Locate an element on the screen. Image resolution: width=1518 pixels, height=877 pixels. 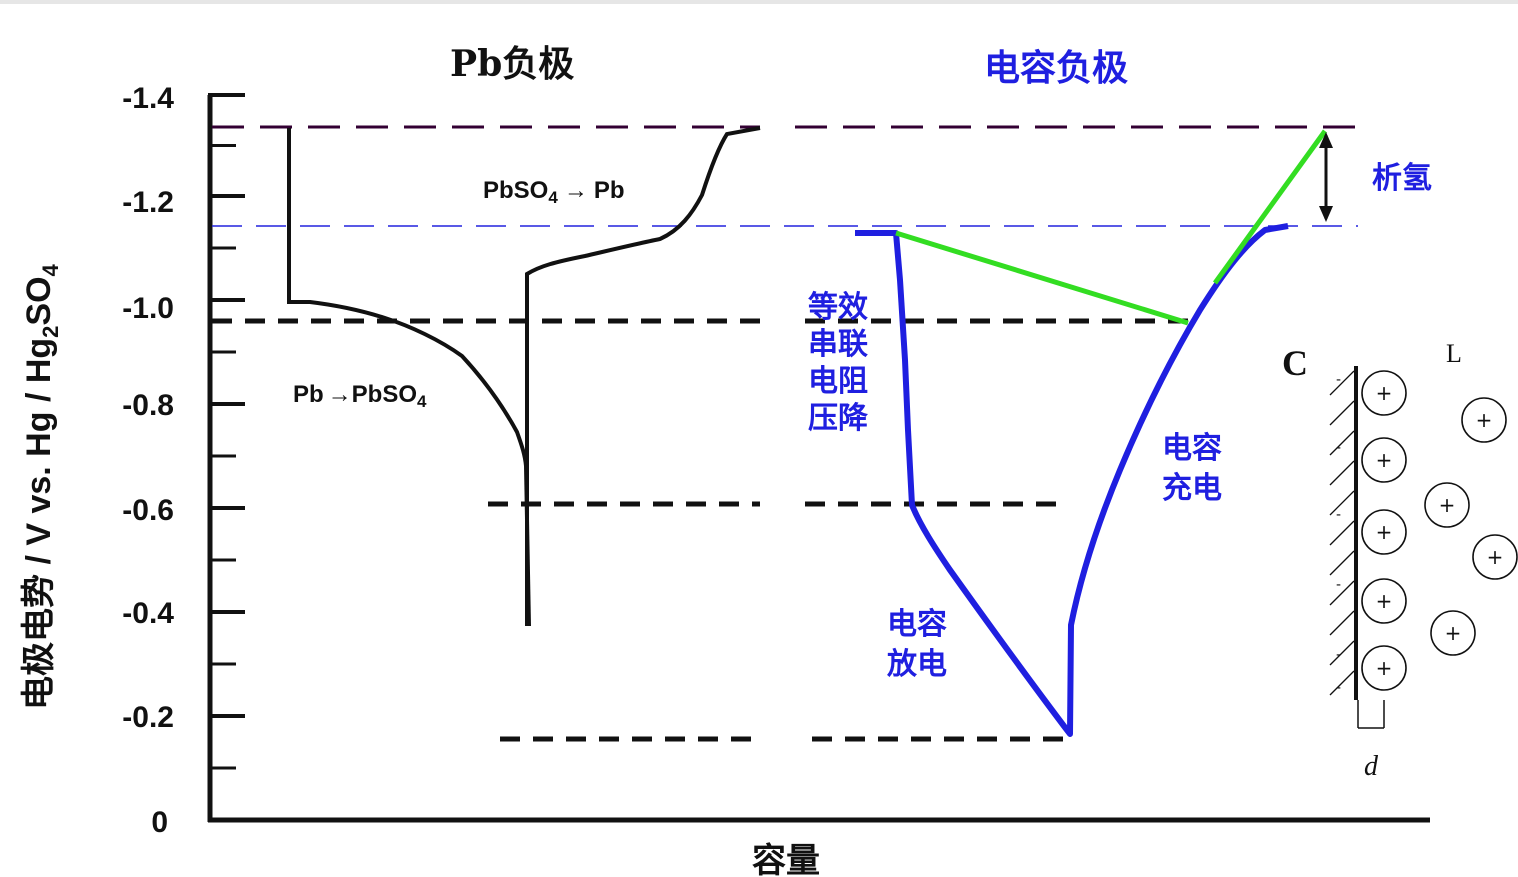
pb-charge-curve is located at coordinates (643, 376).